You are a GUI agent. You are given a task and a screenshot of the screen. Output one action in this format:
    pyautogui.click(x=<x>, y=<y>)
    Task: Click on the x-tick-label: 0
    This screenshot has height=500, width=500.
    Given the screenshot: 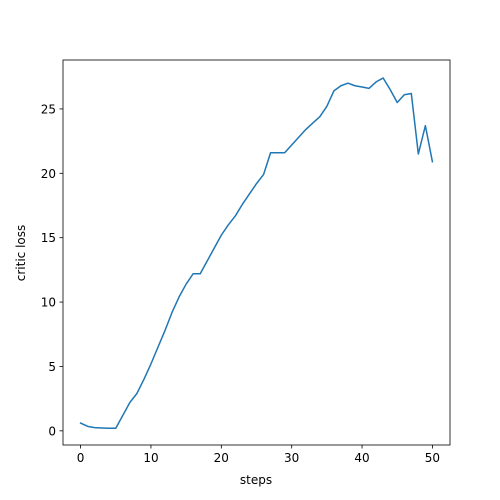 What is the action you would take?
    pyautogui.click(x=81, y=458)
    